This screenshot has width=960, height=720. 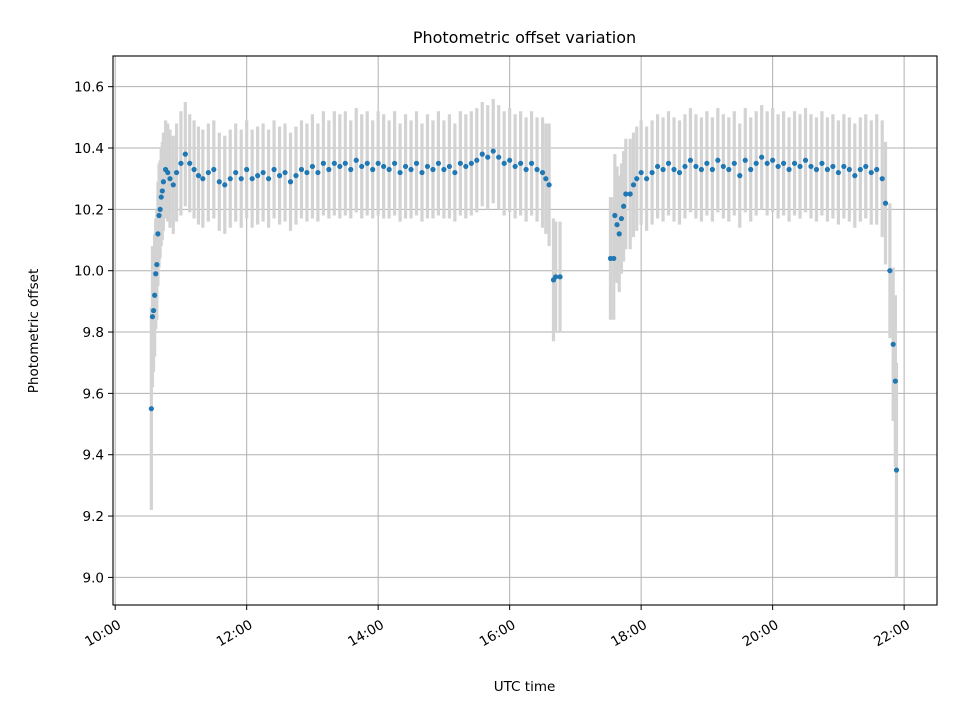 I want to click on y-tick-label: 9.4, so click(x=93, y=456).